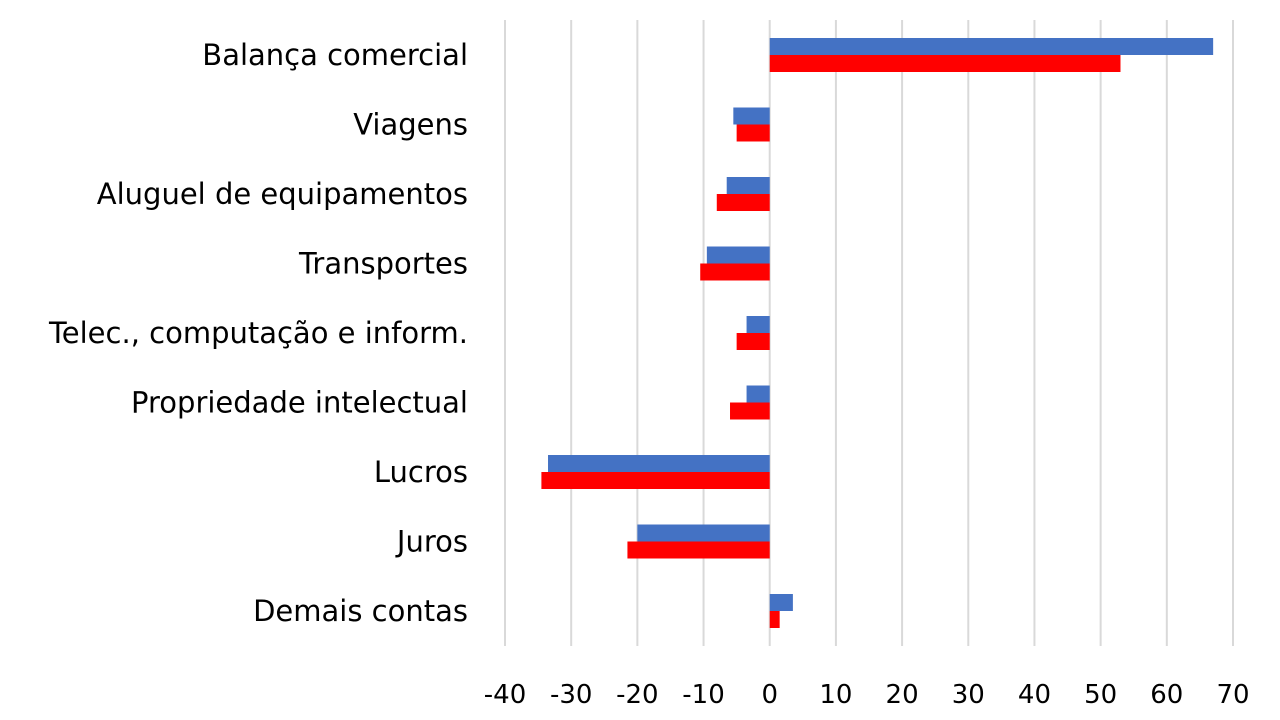  I want to click on x-tick-label: 40, so click(1034, 695).